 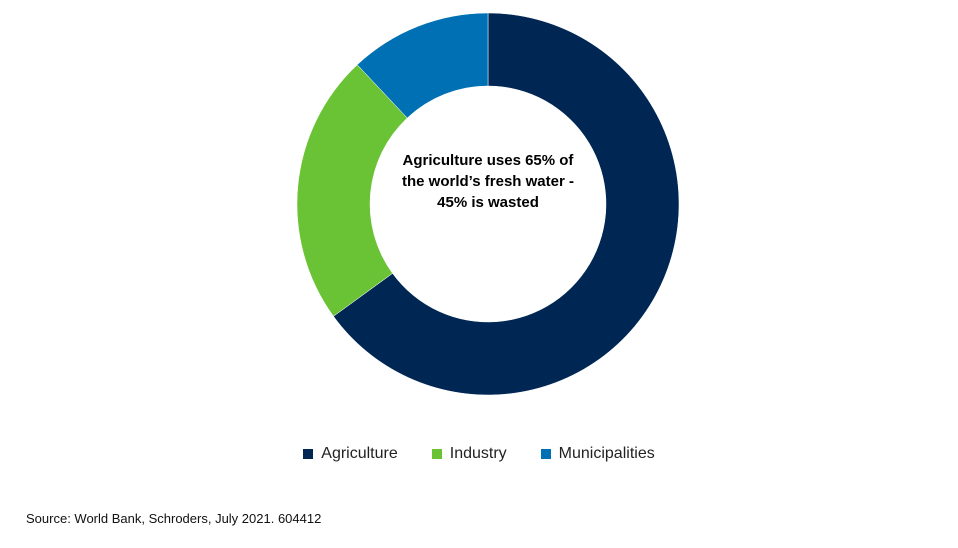 I want to click on chart-legend: Agriculture Industry Municipalities, so click(x=479, y=454).